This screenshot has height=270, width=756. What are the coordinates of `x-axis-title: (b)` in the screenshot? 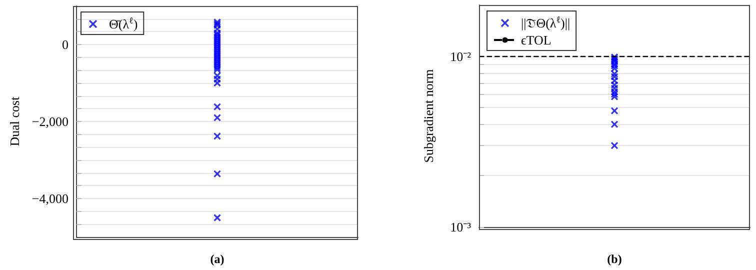 It's located at (614, 259).